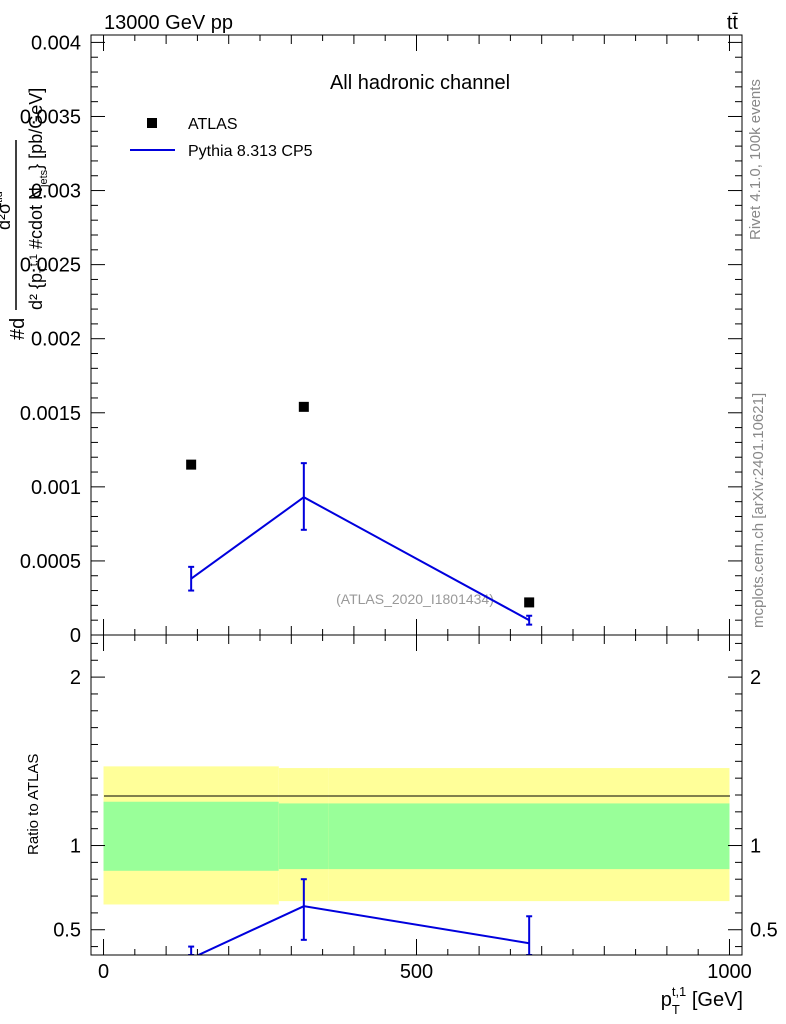  What do you see at coordinates (50, 117) in the screenshot?
I see `main-y-tick-label: 0.0035` at bounding box center [50, 117].